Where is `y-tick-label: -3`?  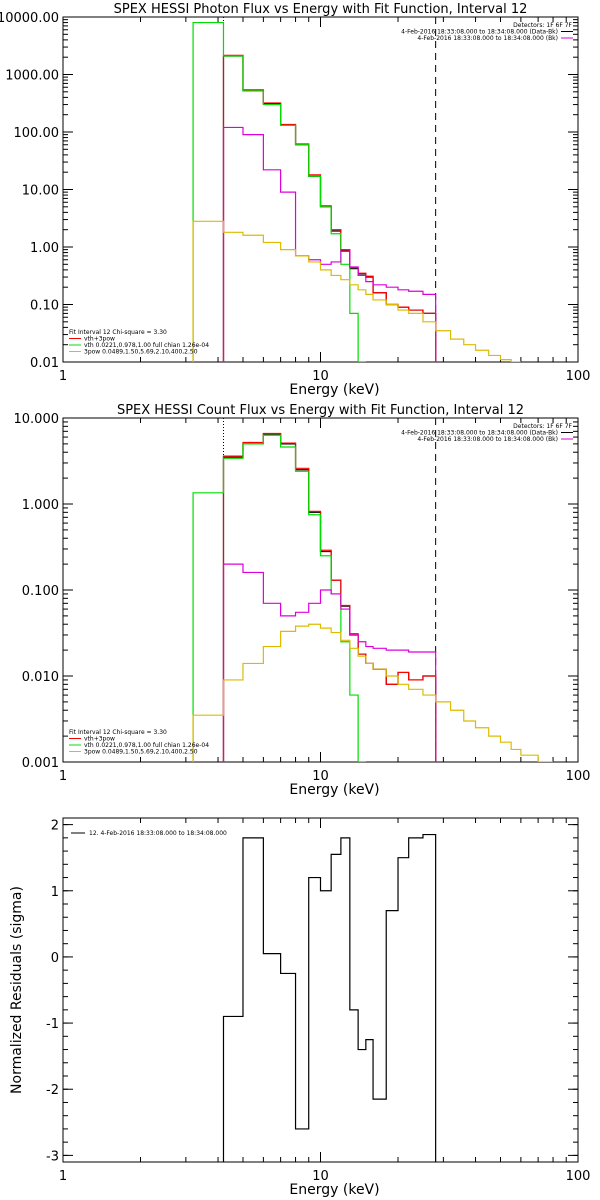 y-tick-label: -3 is located at coordinates (52, 1156).